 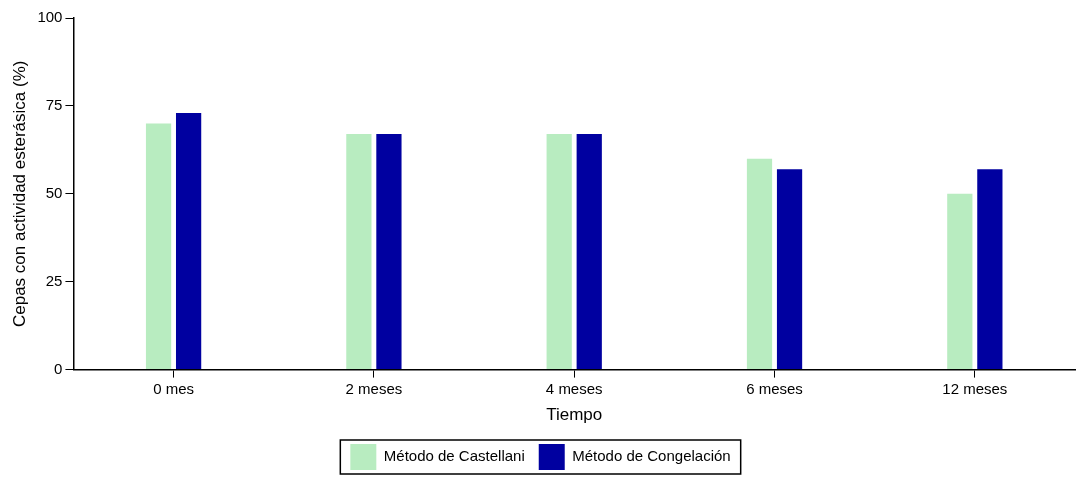 What do you see at coordinates (975, 388) in the screenshot?
I see `x-tick-label: 12 meses` at bounding box center [975, 388].